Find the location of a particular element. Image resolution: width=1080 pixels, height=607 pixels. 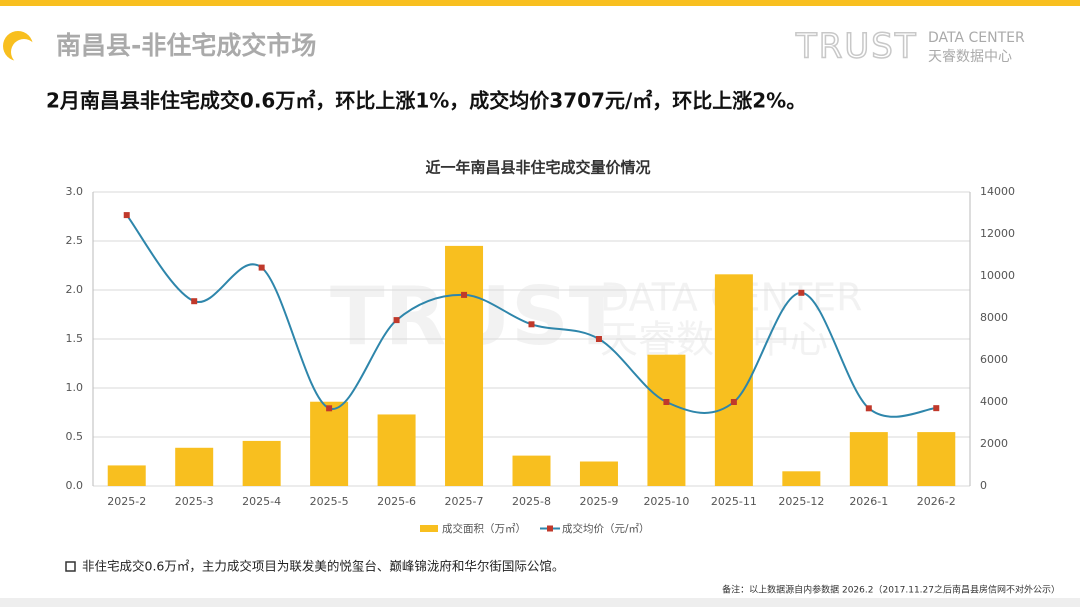

x-tick-label: 2026-2 is located at coordinates (936, 501).